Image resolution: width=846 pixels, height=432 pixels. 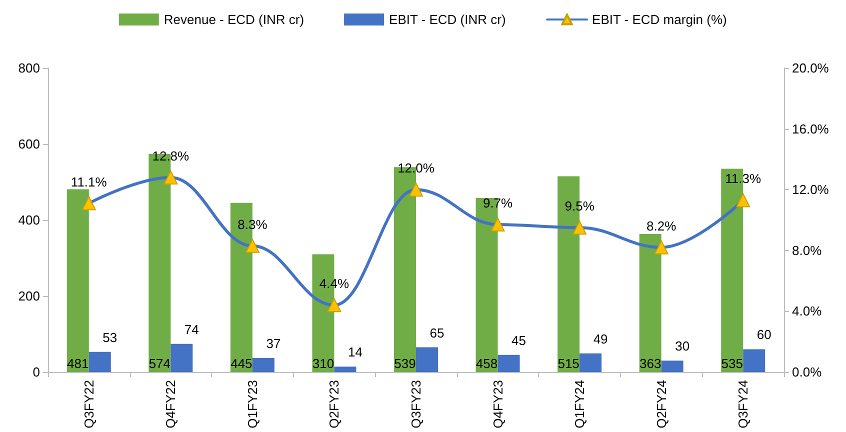 I want to click on y-tick-label: 0, so click(x=36, y=372).